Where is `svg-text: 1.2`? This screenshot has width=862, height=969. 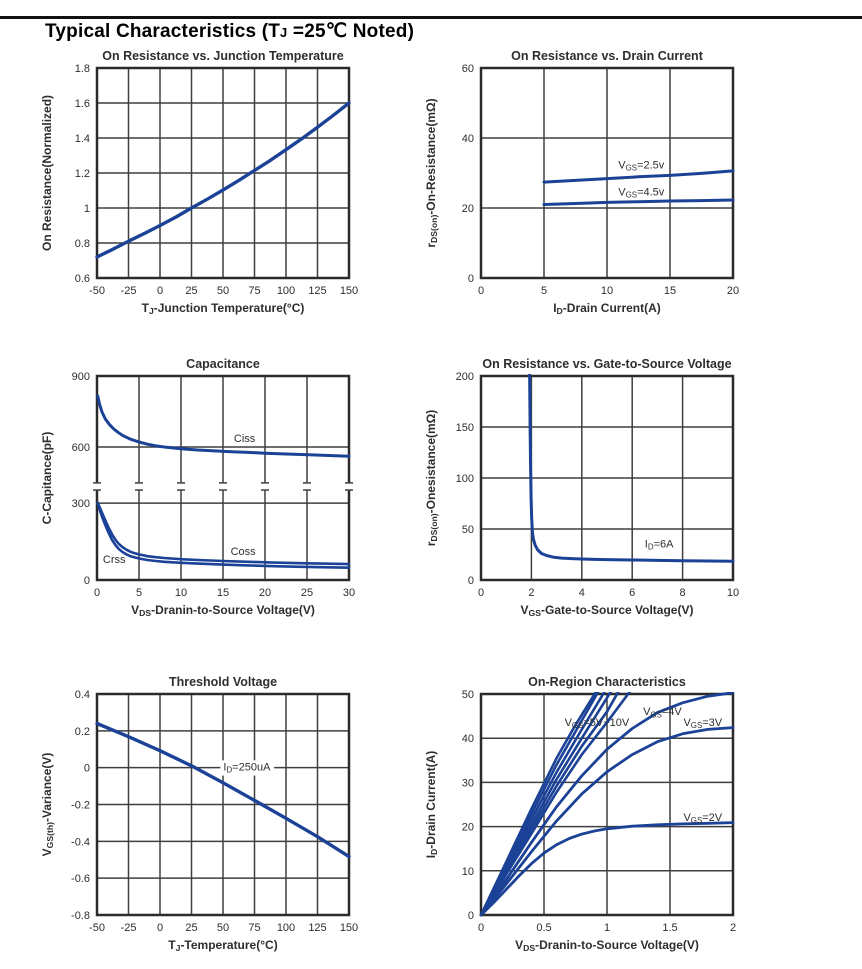 svg-text: 1.2 is located at coordinates (82, 174).